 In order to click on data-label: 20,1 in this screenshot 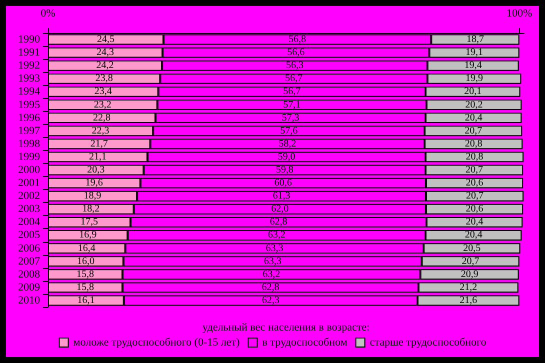, I will do `click(473, 92)`.